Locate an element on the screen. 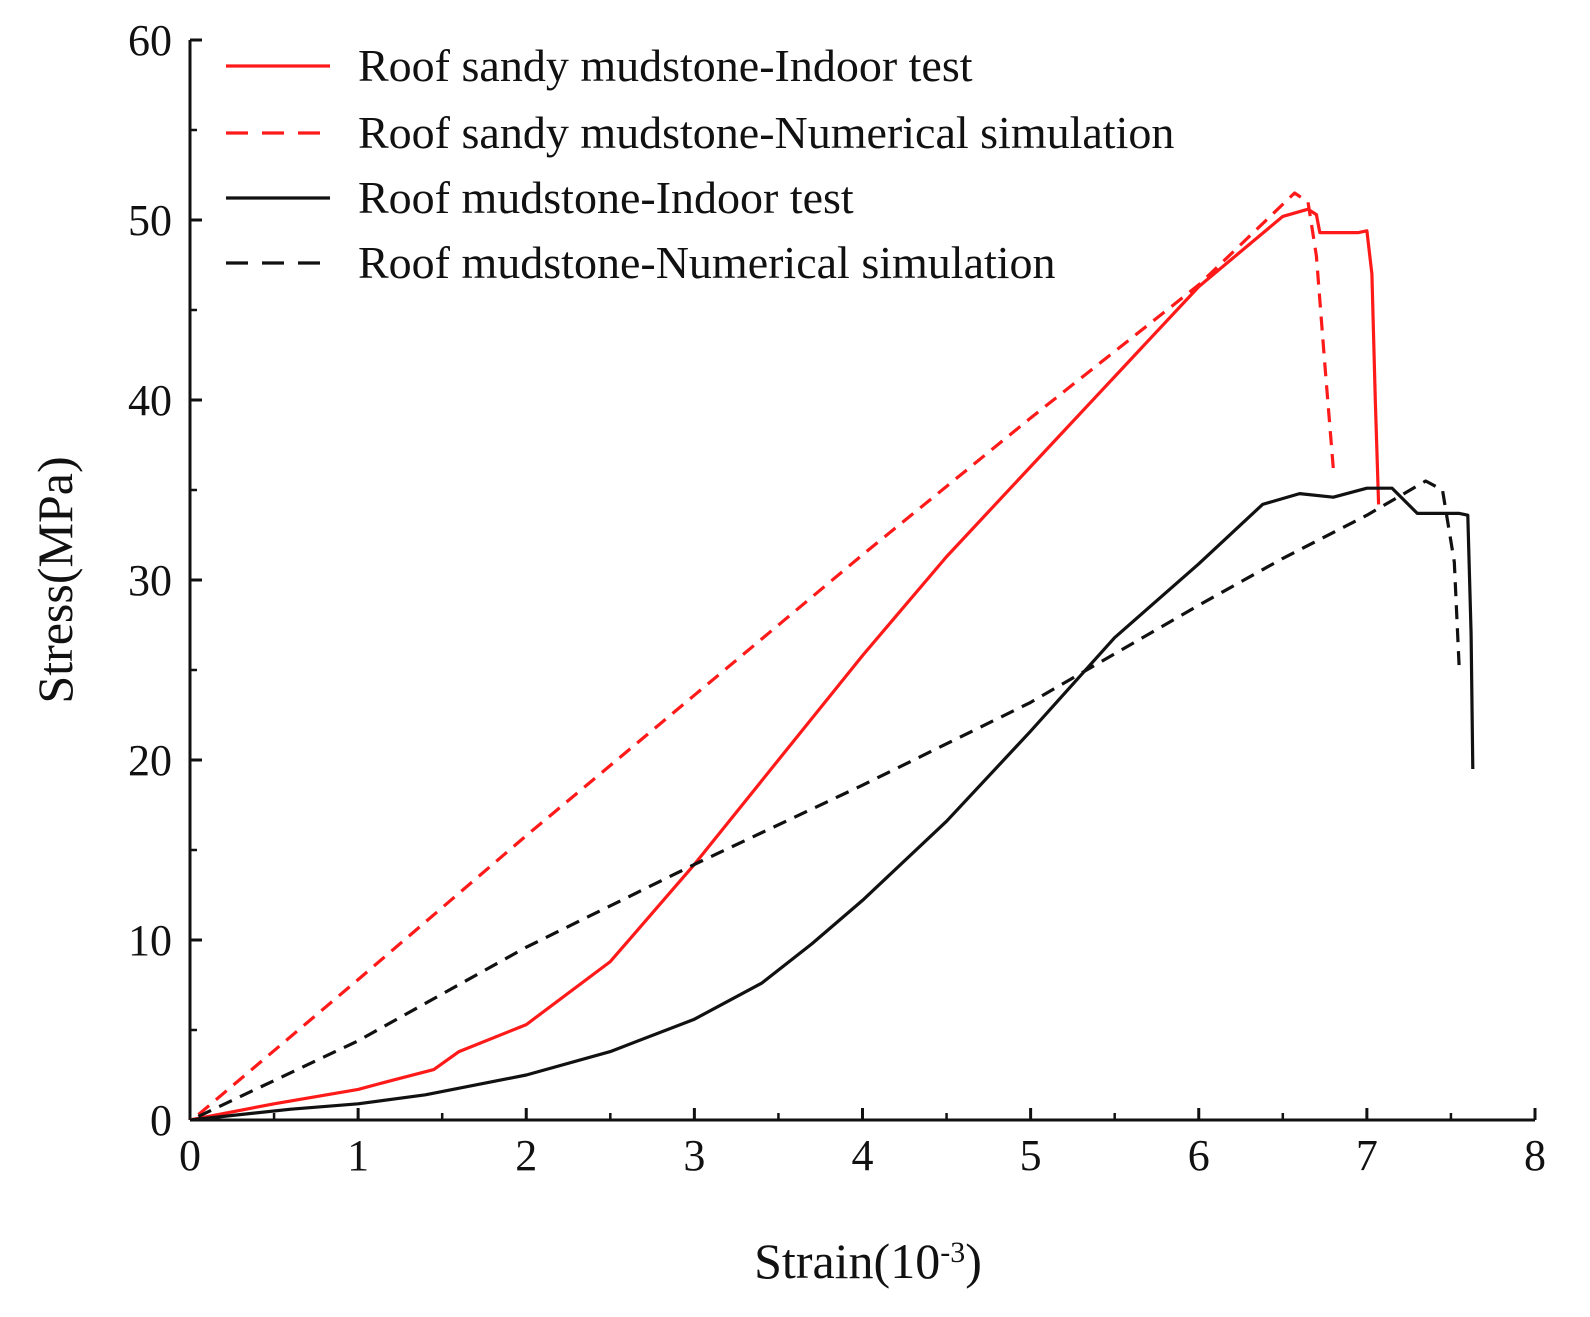  legend-label-3: Roof mudstone-Indoor test is located at coordinates (606, 197).